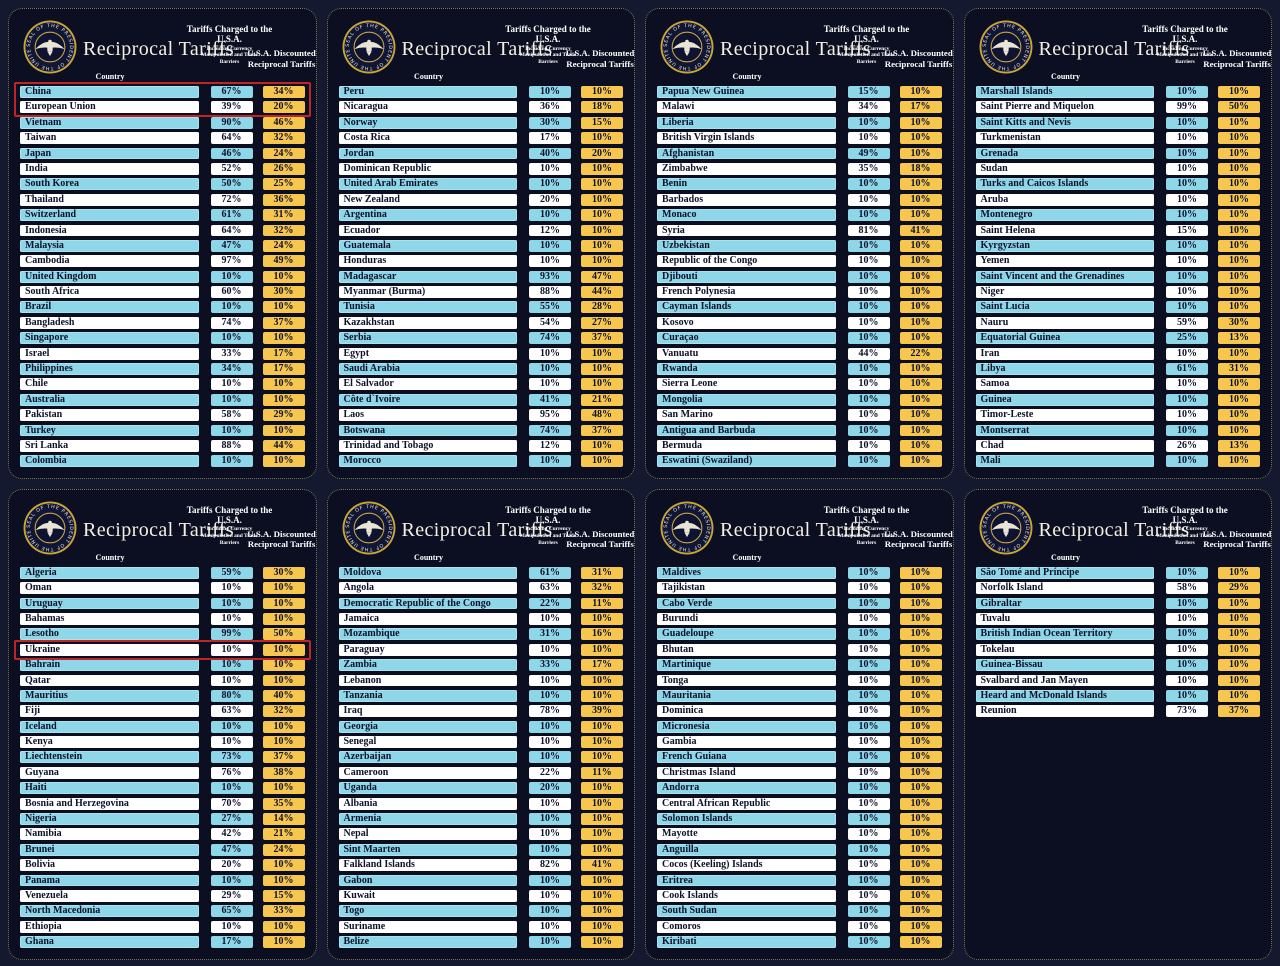  What do you see at coordinates (427, 245) in the screenshot?
I see `country-cell: Guatemala` at bounding box center [427, 245].